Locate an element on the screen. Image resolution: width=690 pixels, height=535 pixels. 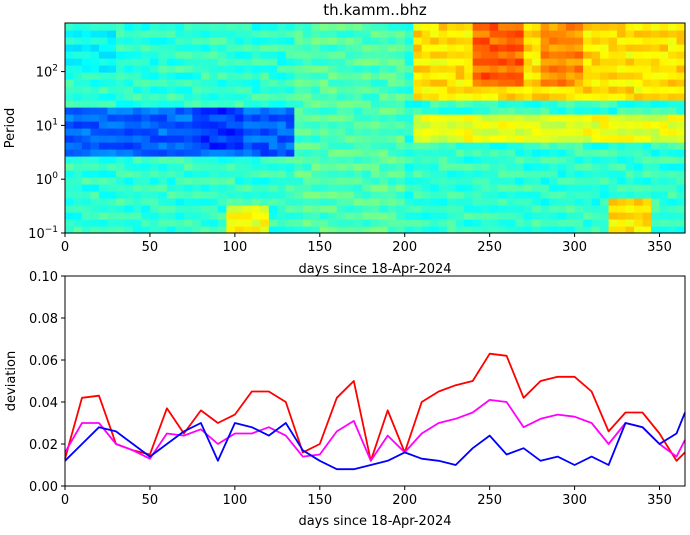
x-tick-label: 200 is located at coordinates (404, 247).